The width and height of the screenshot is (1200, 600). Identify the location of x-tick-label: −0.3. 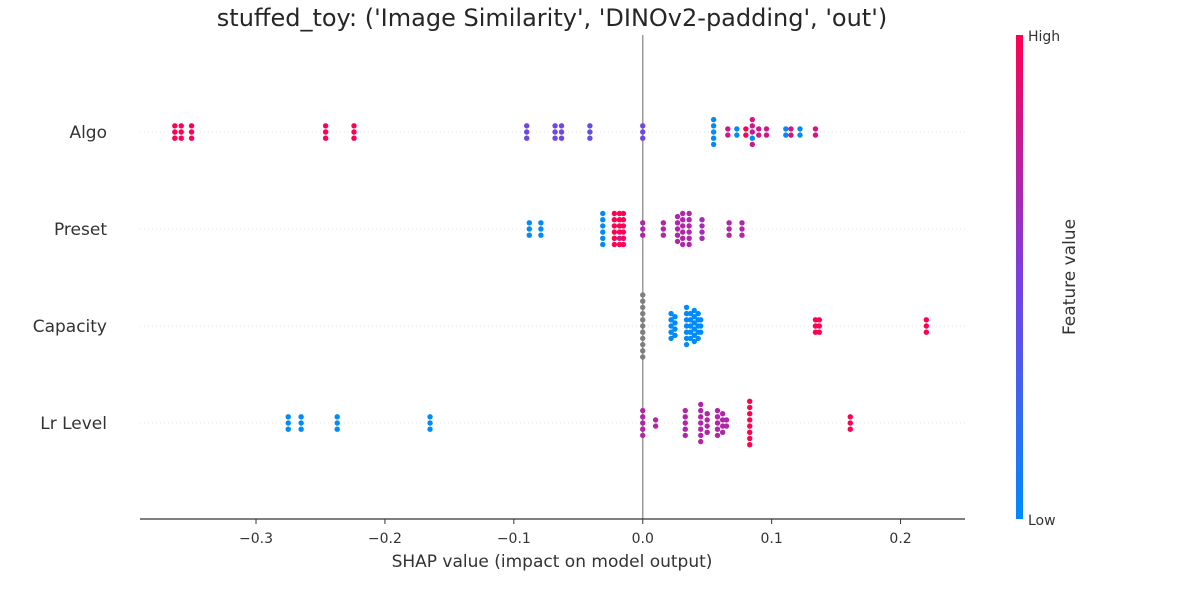
(256, 539).